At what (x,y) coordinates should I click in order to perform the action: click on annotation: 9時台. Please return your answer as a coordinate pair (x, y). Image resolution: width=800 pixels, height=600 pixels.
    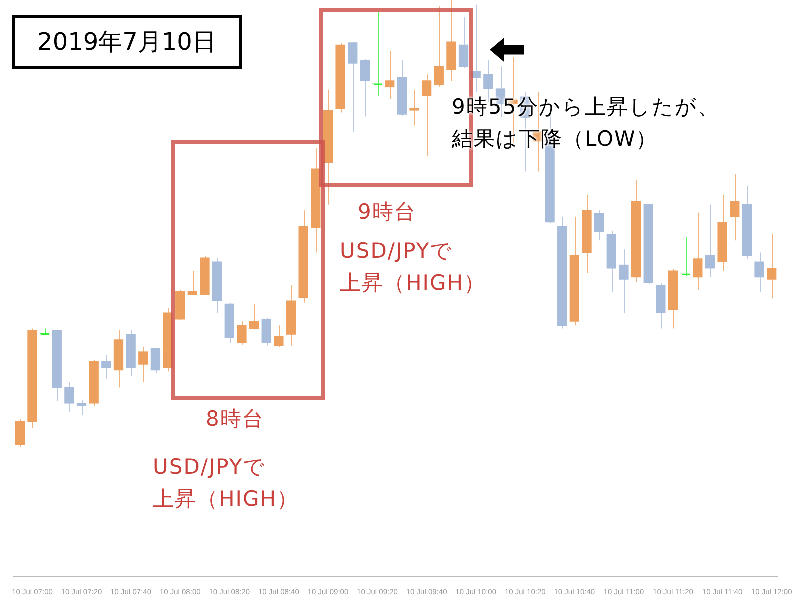
    Looking at the image, I should click on (387, 212).